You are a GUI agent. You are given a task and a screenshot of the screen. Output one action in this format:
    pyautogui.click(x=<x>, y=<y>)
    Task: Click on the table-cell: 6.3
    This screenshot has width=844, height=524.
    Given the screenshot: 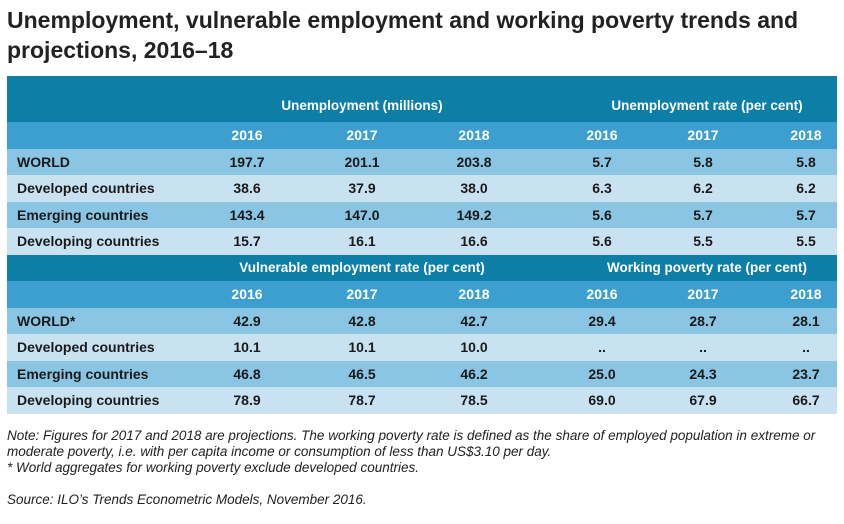 What is the action you would take?
    pyautogui.click(x=602, y=188)
    